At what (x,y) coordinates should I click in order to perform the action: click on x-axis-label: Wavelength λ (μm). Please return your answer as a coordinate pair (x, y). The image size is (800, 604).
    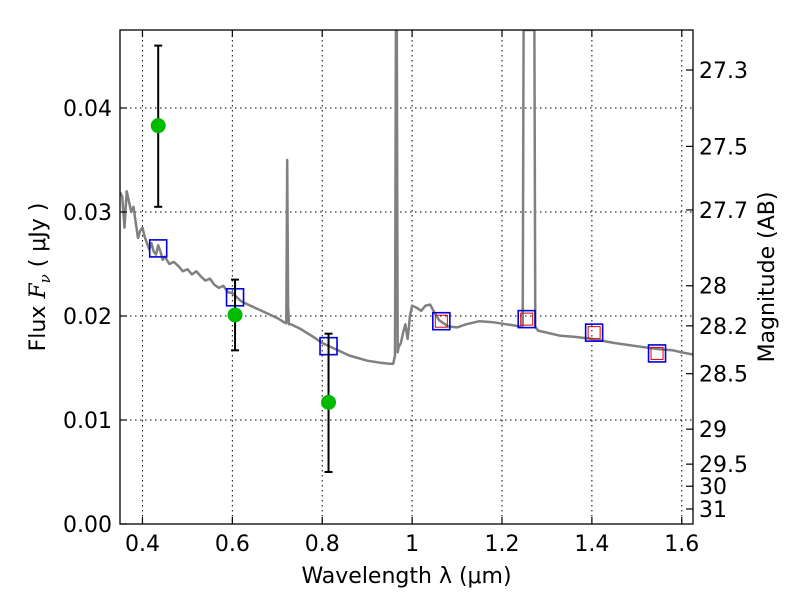
    Looking at the image, I should click on (406, 576).